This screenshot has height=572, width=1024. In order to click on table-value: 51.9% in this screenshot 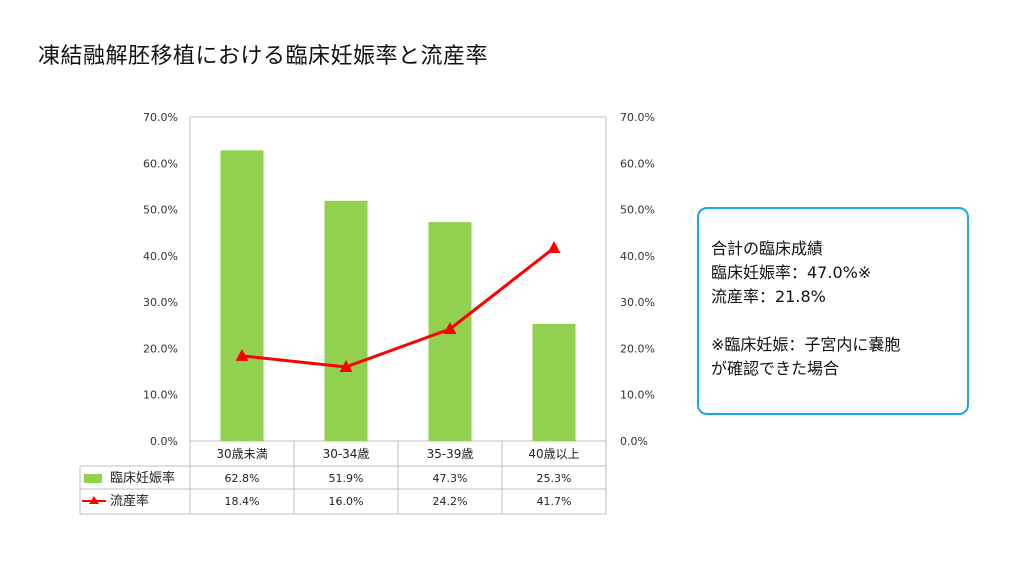, I will do `click(346, 478)`.